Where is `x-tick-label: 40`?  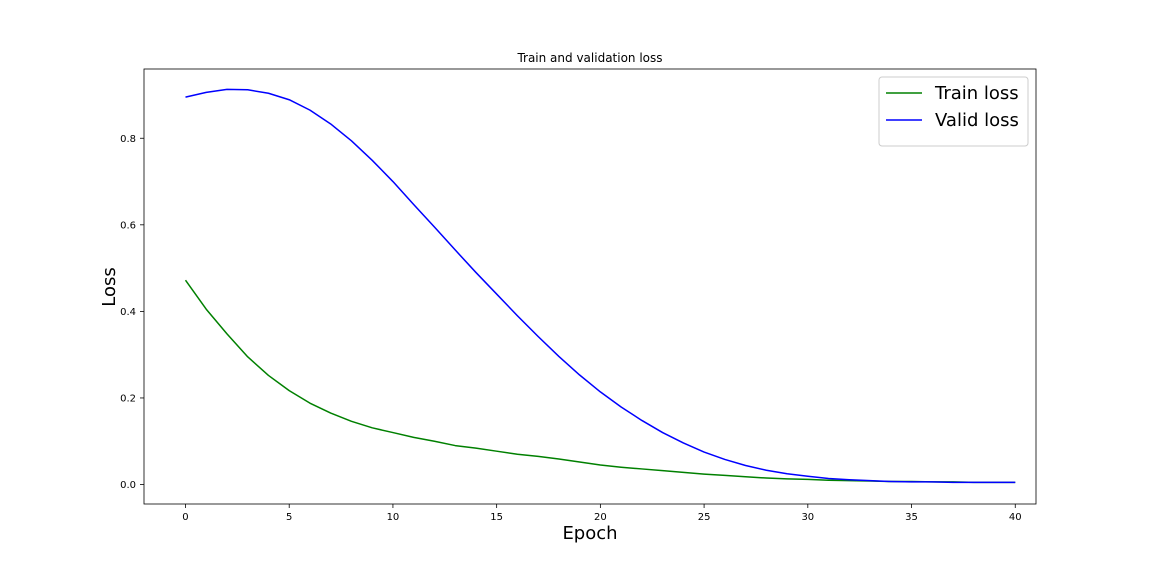
x-tick-label: 40 is located at coordinates (1015, 517).